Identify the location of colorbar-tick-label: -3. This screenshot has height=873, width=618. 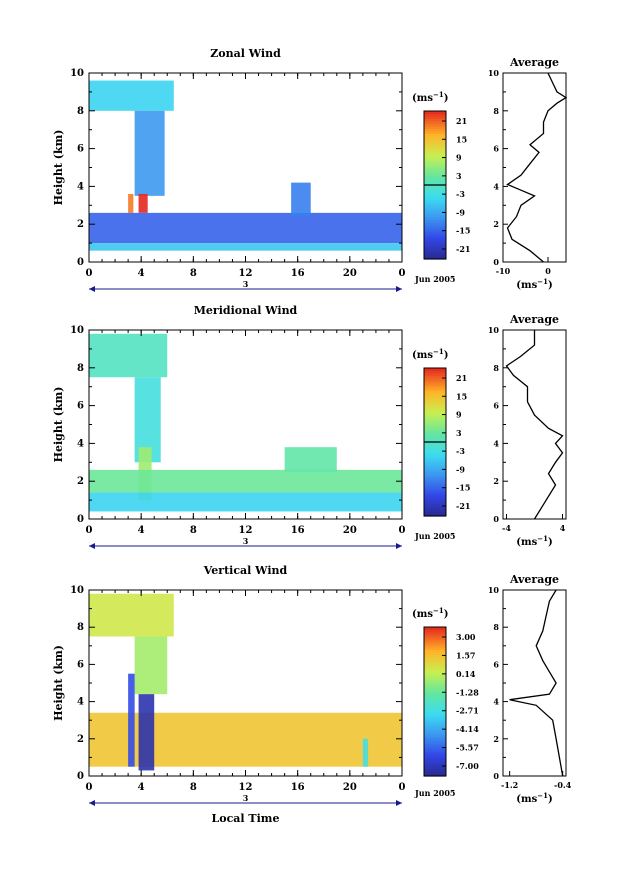
(460, 451).